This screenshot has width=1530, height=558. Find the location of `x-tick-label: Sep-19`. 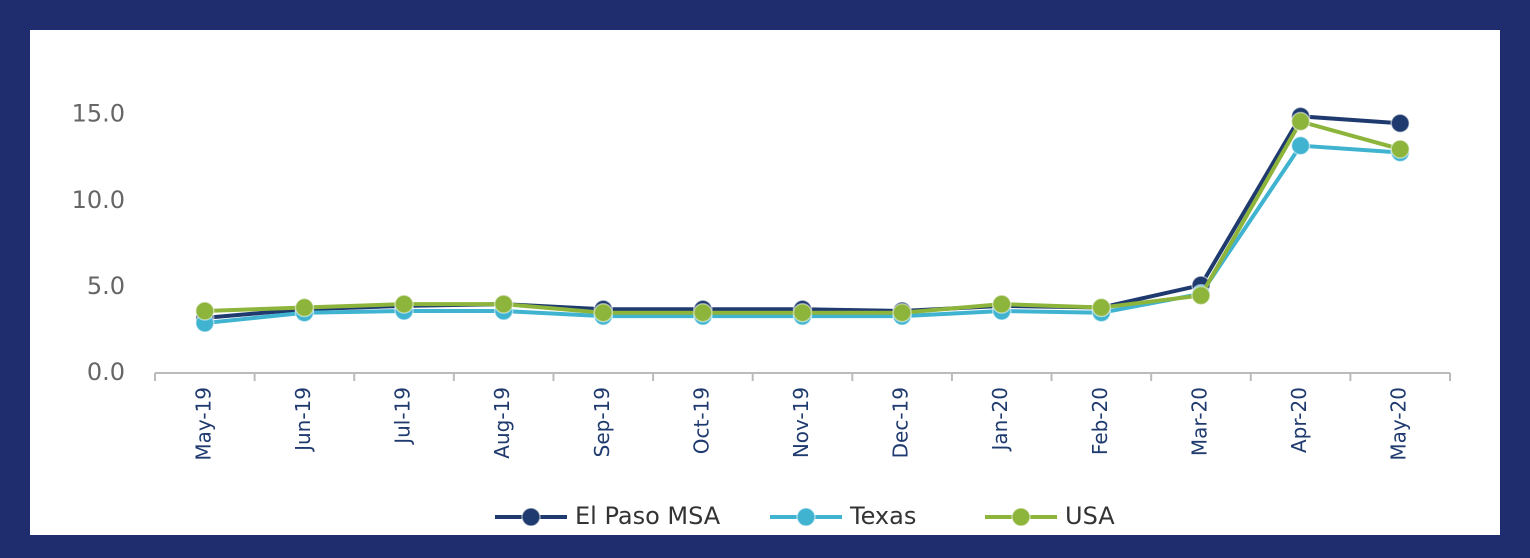

x-tick-label: Sep-19 is located at coordinates (602, 422).